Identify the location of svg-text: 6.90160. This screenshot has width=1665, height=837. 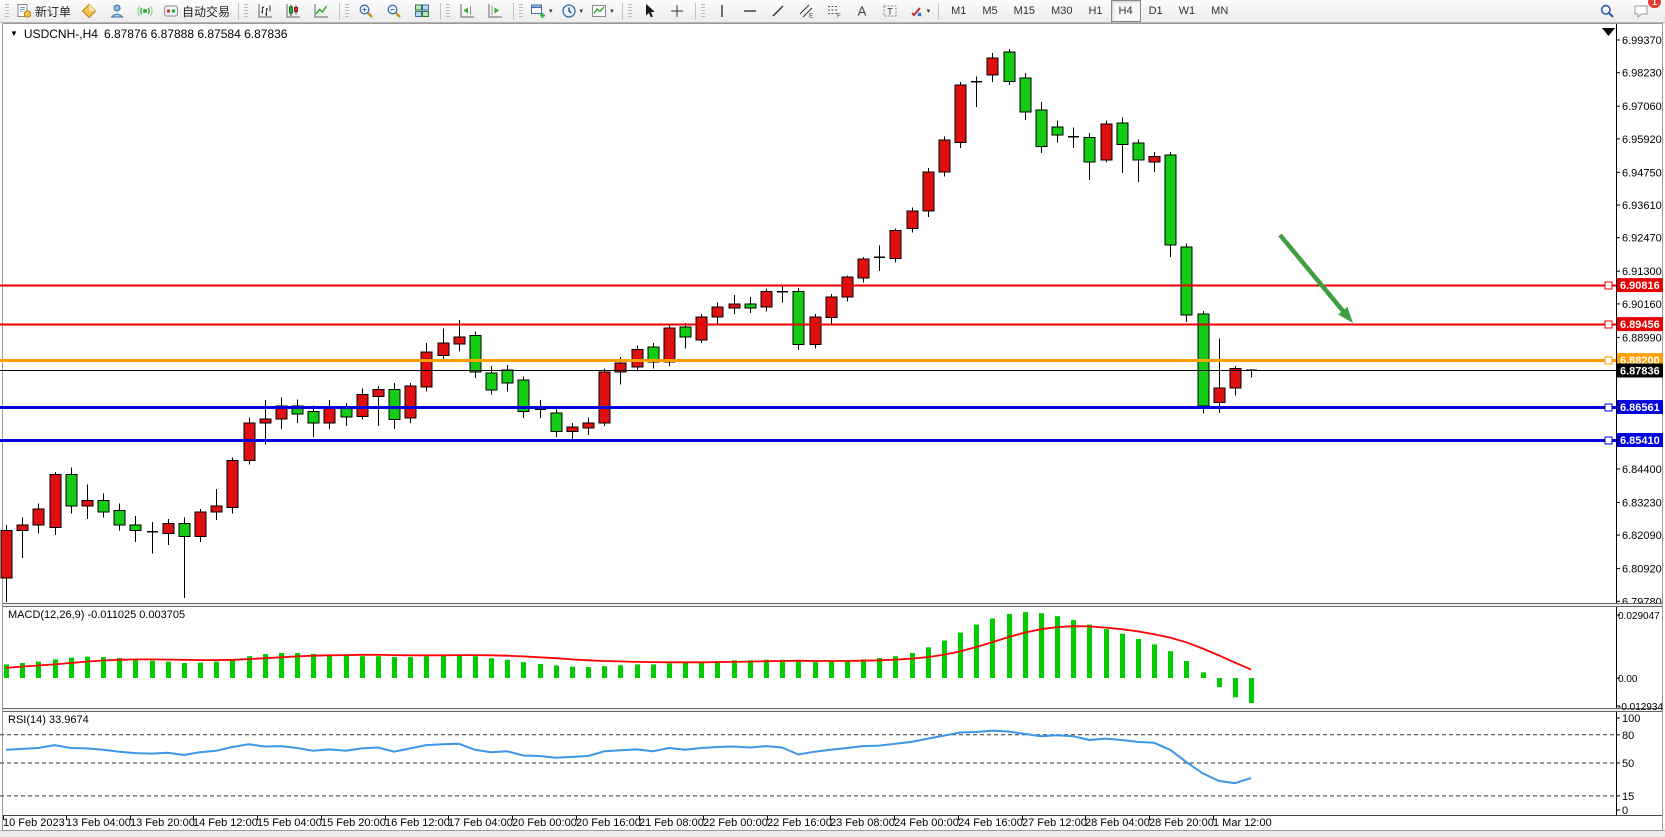
(1642, 305).